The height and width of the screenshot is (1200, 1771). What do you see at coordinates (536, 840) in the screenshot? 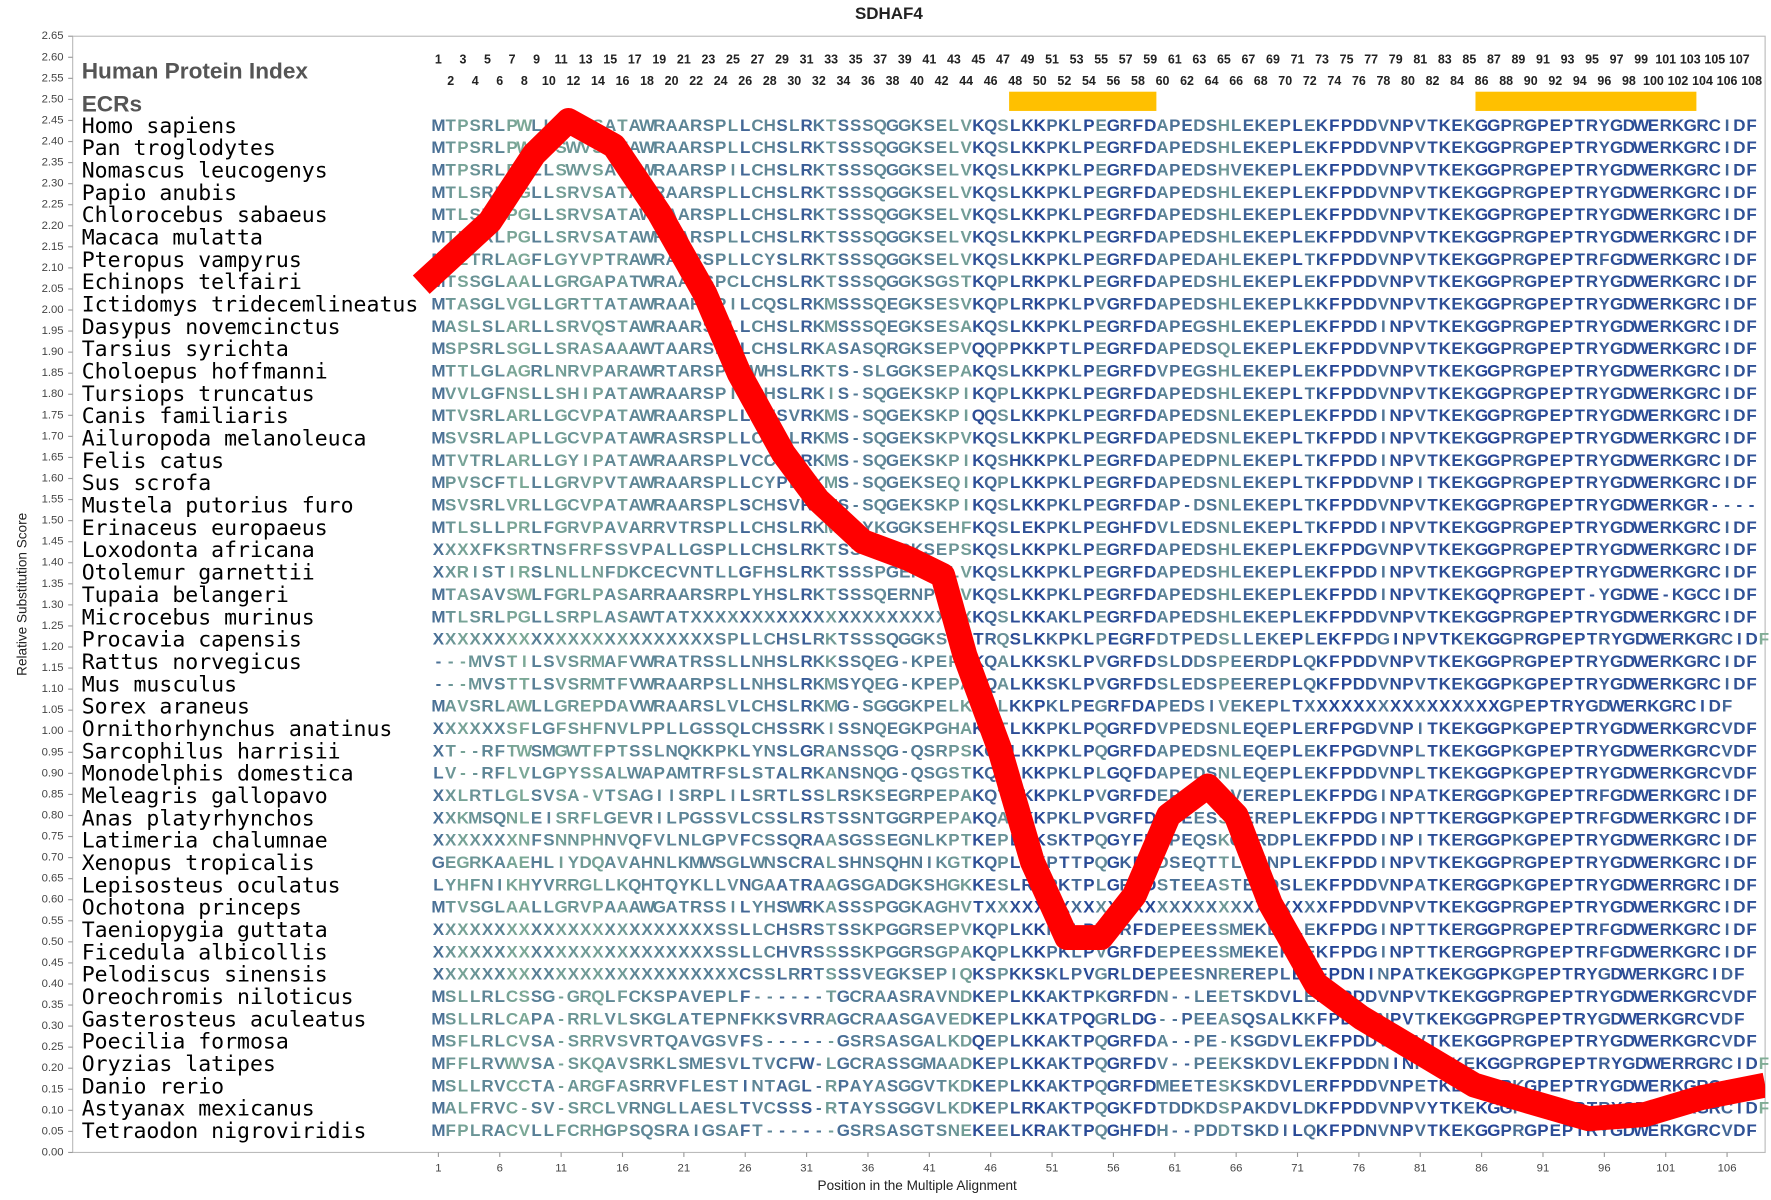
I see `residue: F` at bounding box center [536, 840].